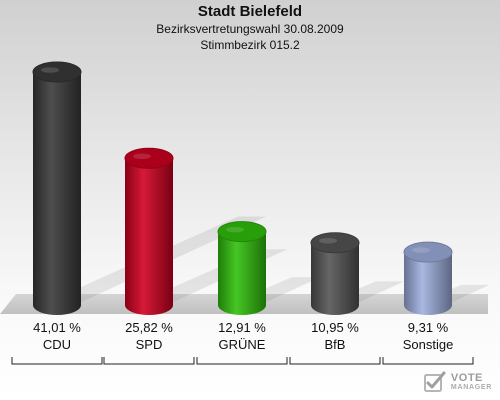 Image resolution: width=500 pixels, height=400 pixels. What do you see at coordinates (428, 327) in the screenshot?
I see `value-label-sonstige: 9,31 %` at bounding box center [428, 327].